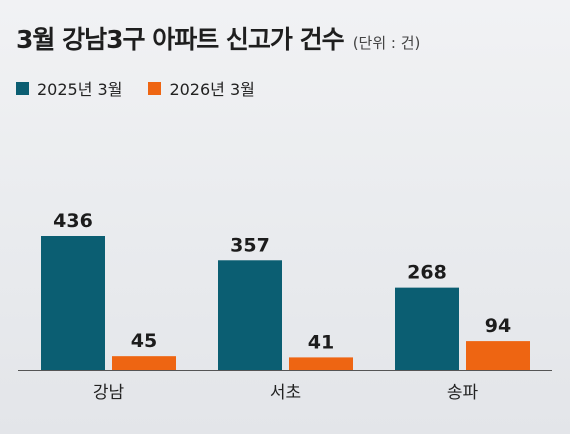 This screenshot has width=570, height=434. I want to click on data-label-송파-series-0: 268, so click(427, 273).